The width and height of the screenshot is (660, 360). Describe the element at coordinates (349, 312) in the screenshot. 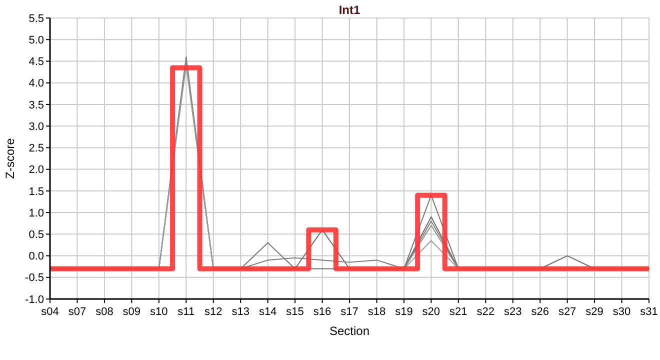

I see `x-tick-label: s17` at that location.